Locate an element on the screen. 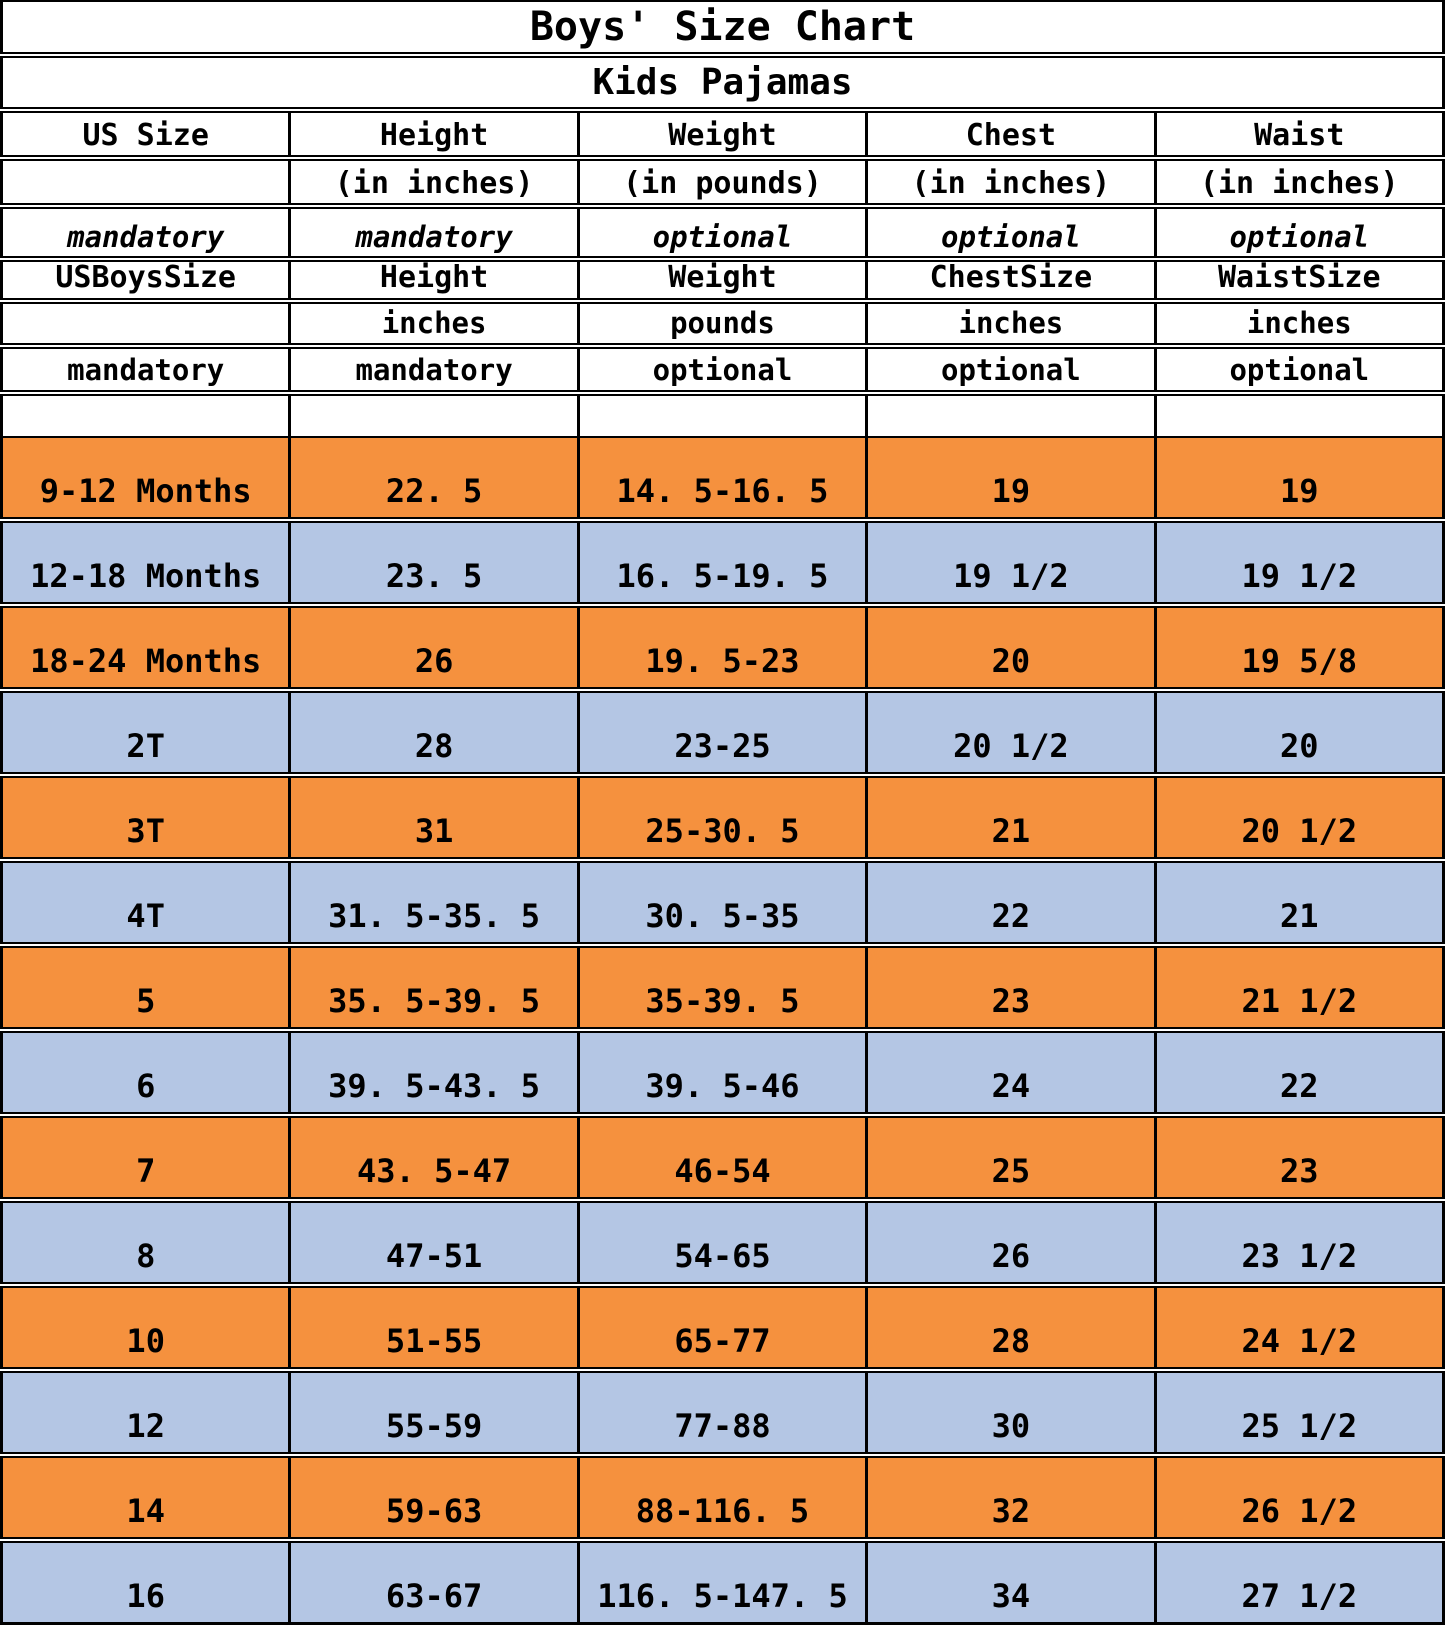  size-cell: 21 1/2 is located at coordinates (1299, 985).